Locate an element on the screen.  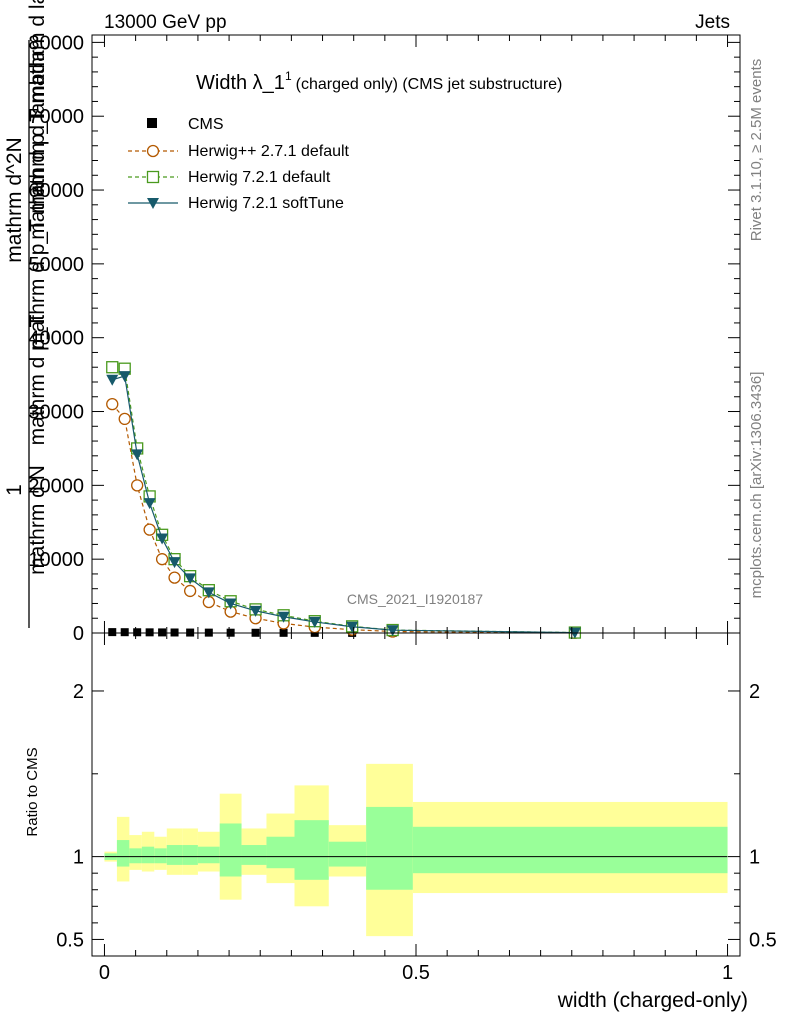
legend-marker-herwigpp is located at coordinates (153, 151).